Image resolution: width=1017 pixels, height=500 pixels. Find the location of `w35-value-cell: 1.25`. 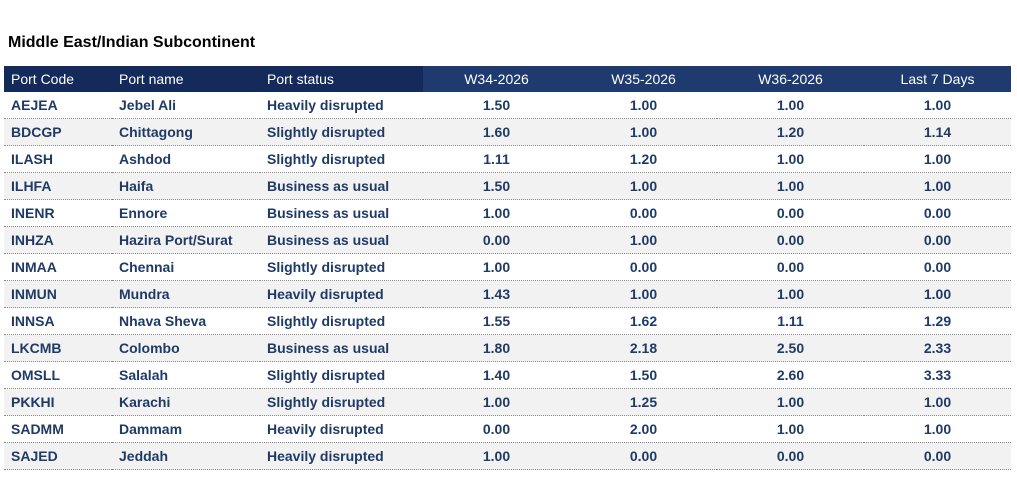

w35-value-cell: 1.25 is located at coordinates (643, 402).